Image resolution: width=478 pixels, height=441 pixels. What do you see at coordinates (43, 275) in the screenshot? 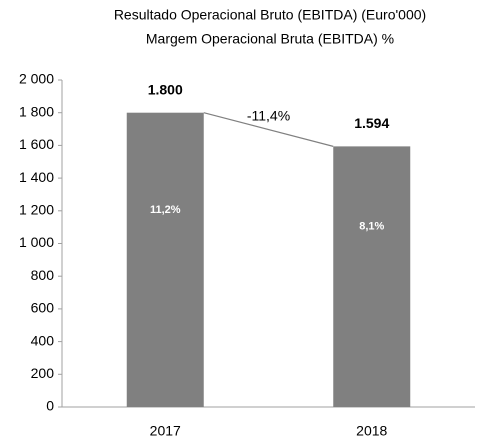
I see `y-tick-label: 800` at bounding box center [43, 275].